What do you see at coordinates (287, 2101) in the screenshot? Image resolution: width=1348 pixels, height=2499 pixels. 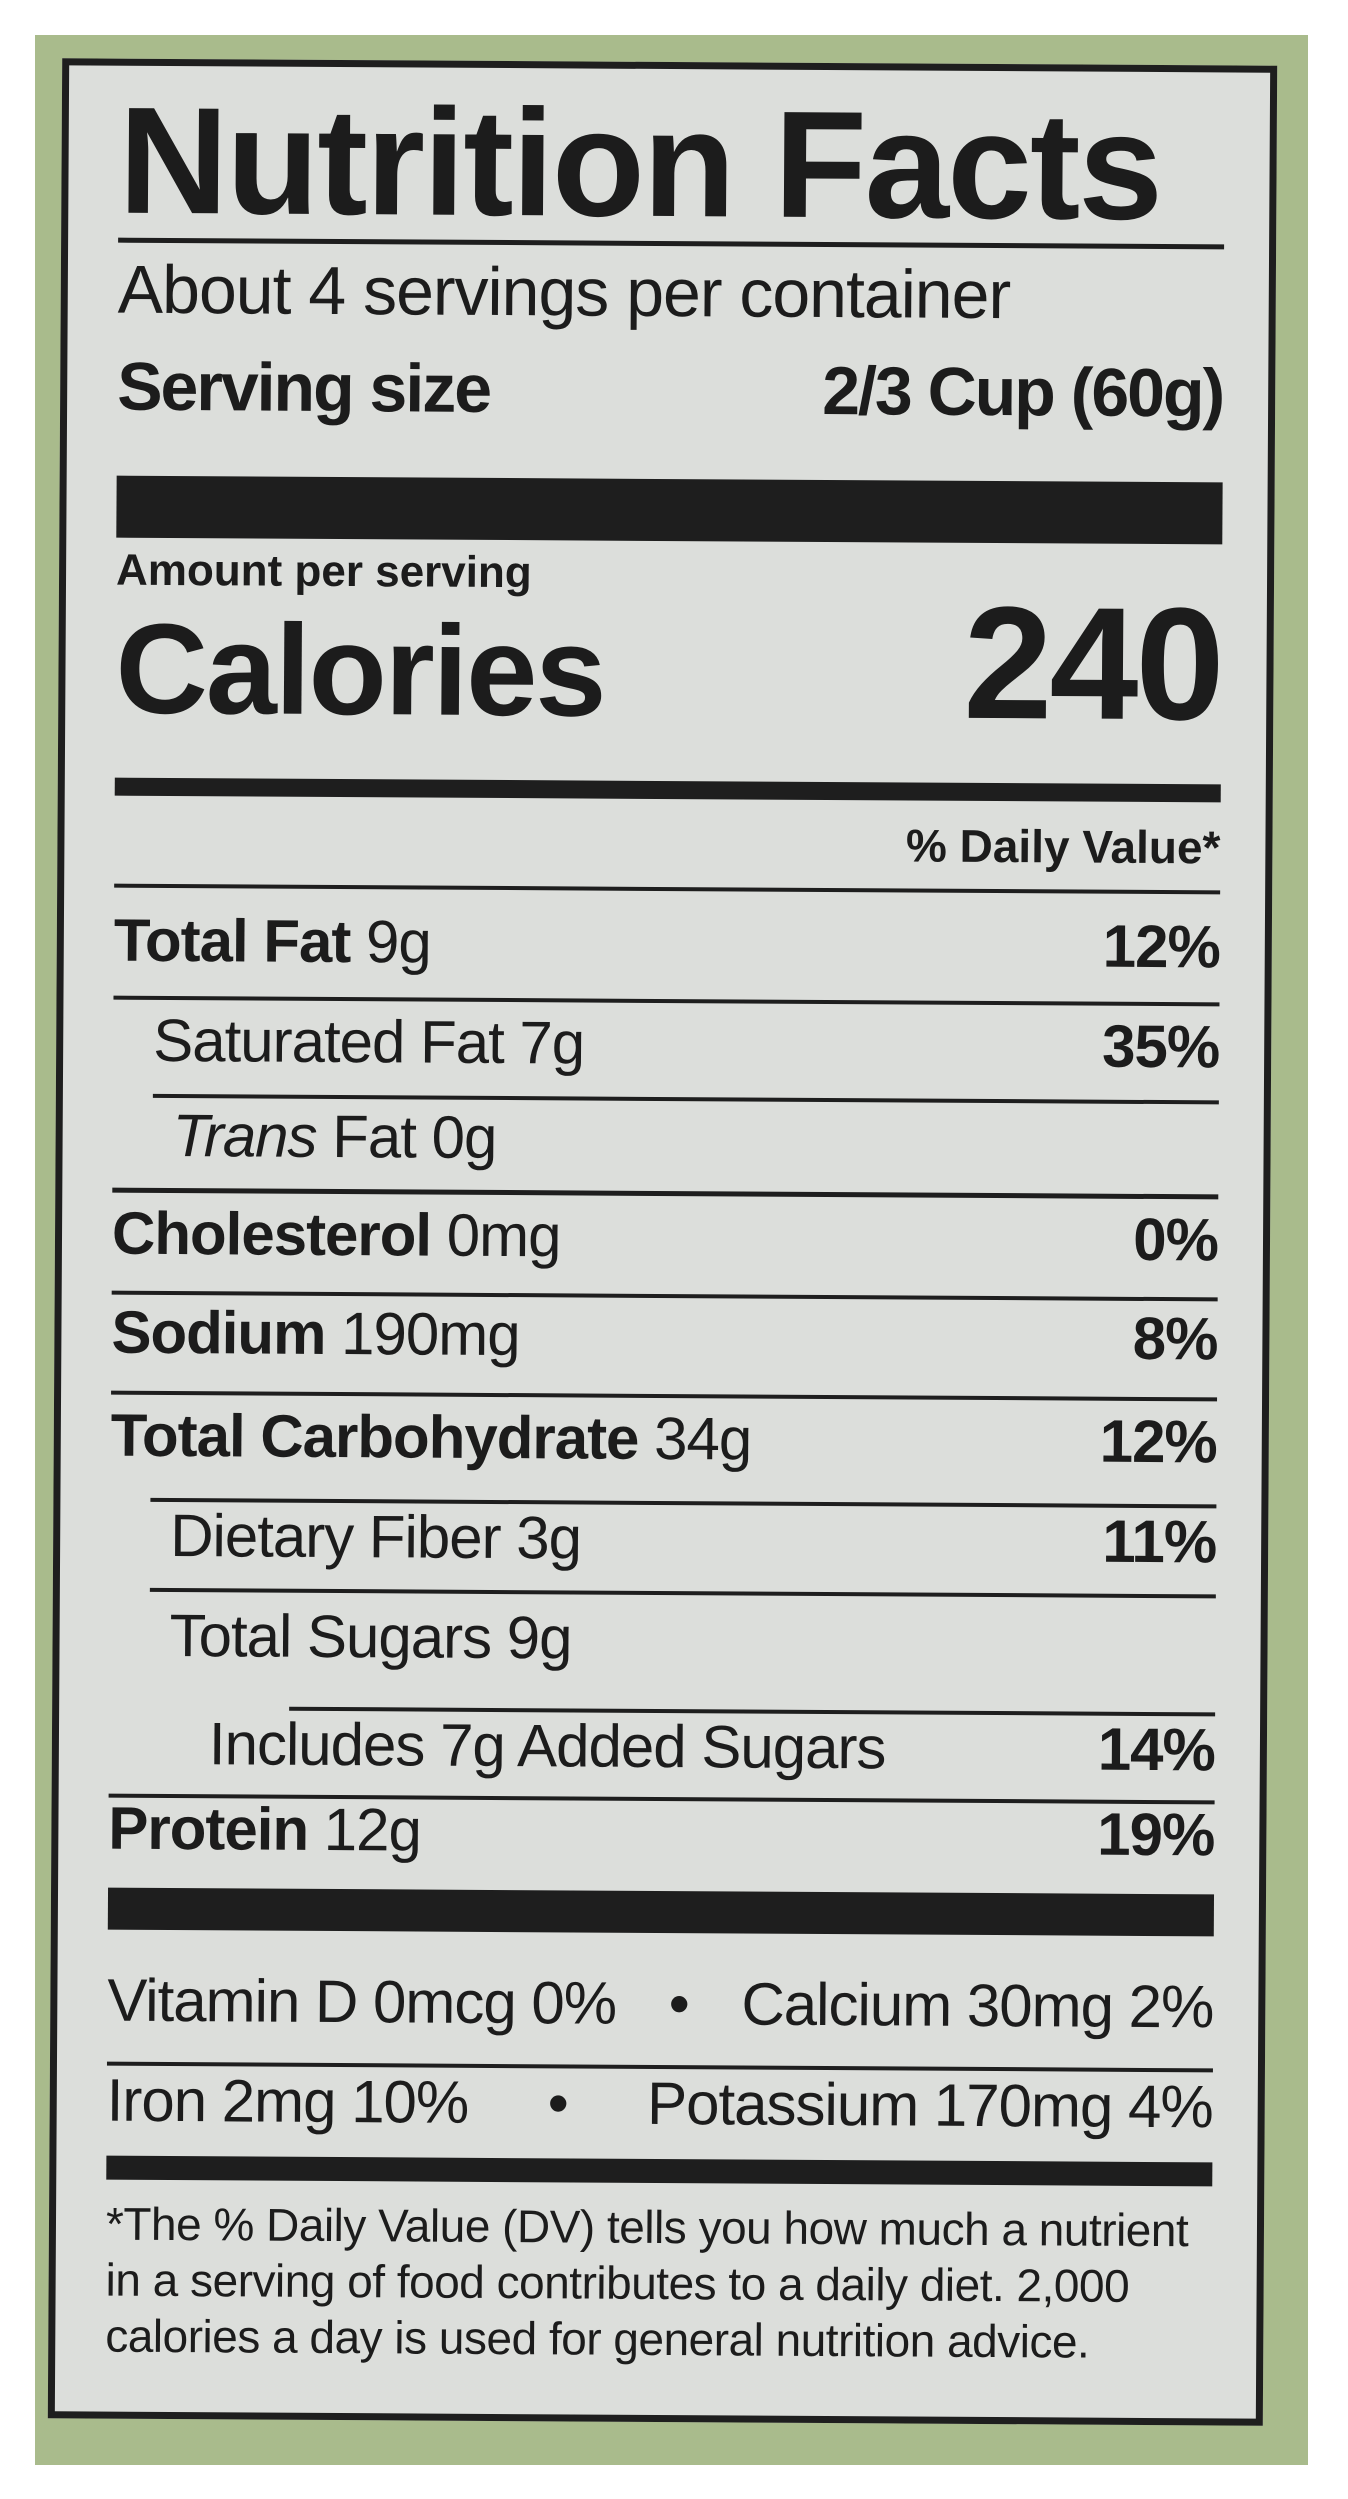 I see `micronutrient-left: Iron 2mg 10%` at bounding box center [287, 2101].